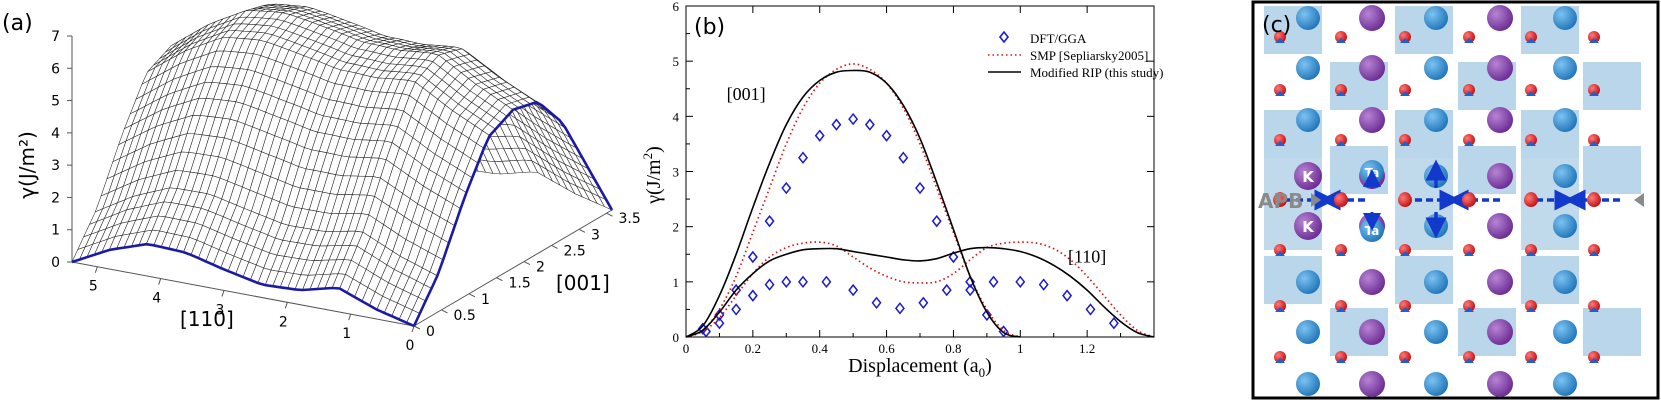 The height and width of the screenshot is (400, 1661). I want to click on annotations: [001] [110], so click(917, 175).